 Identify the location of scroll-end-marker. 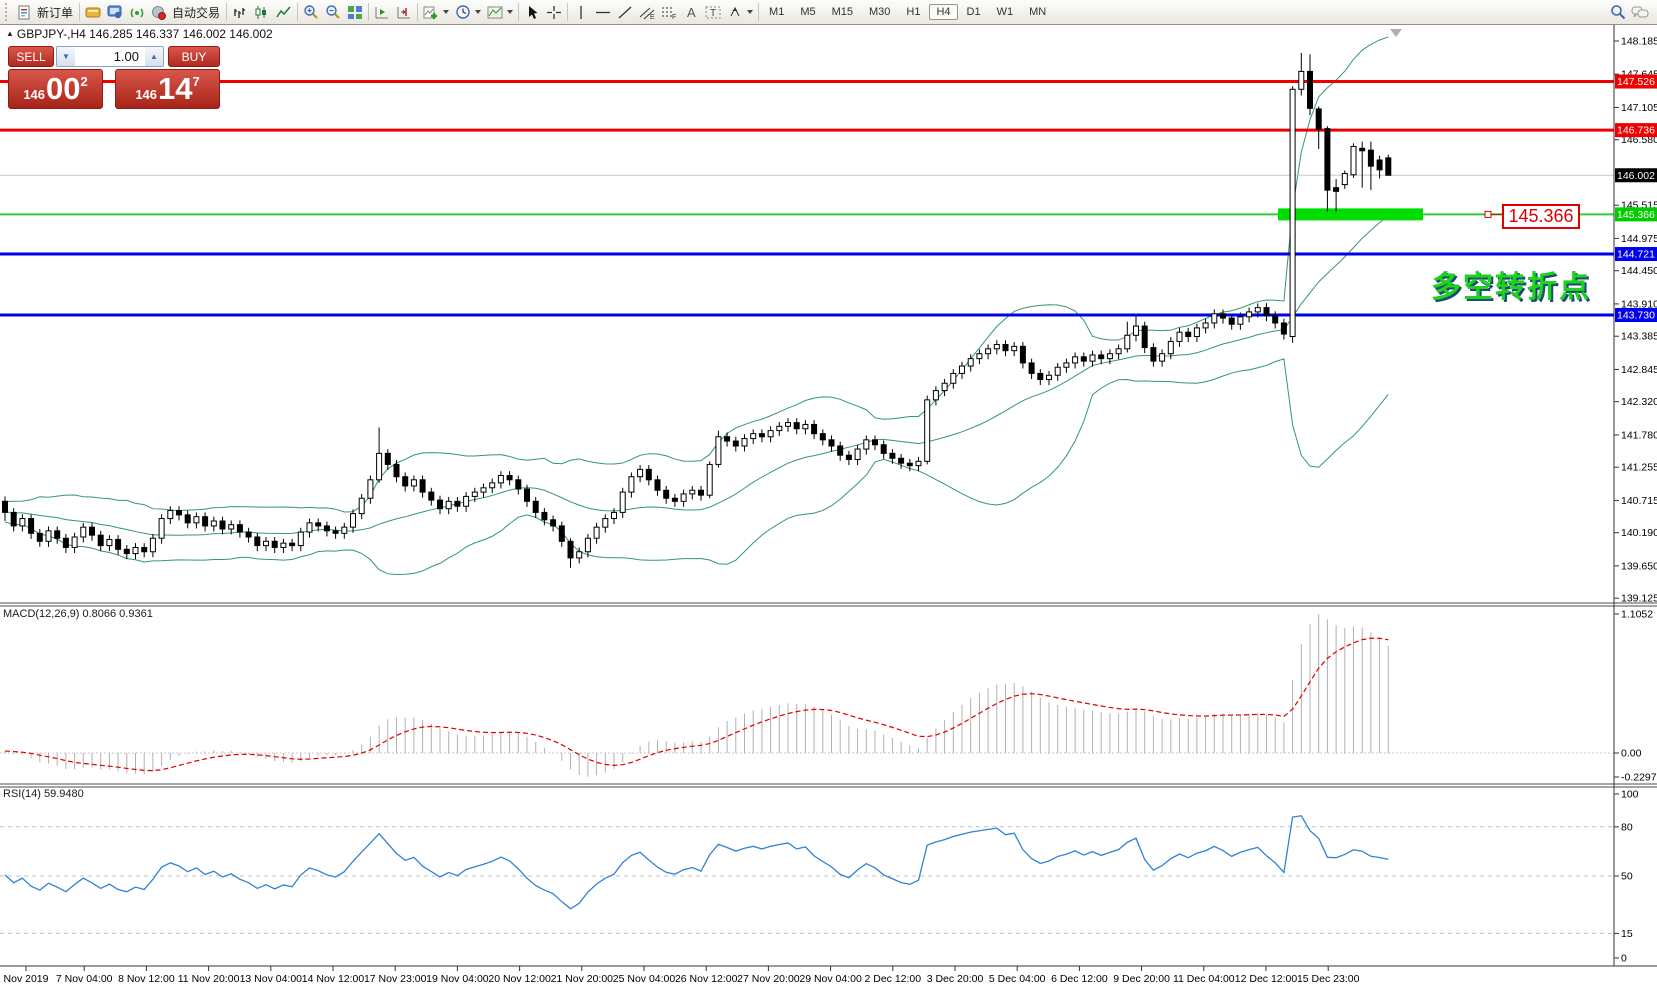
(1396, 33).